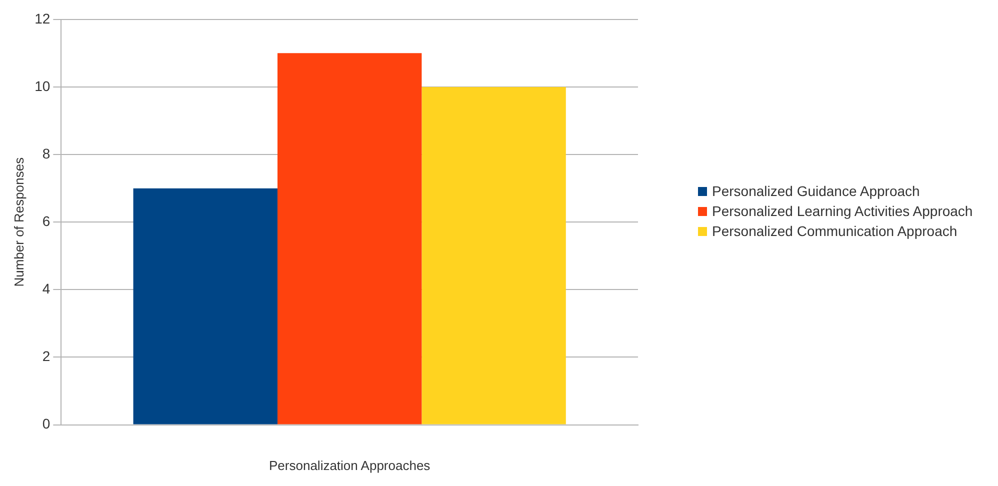 This screenshot has height=486, width=998. I want to click on y-tick-label: 2, so click(46, 356).